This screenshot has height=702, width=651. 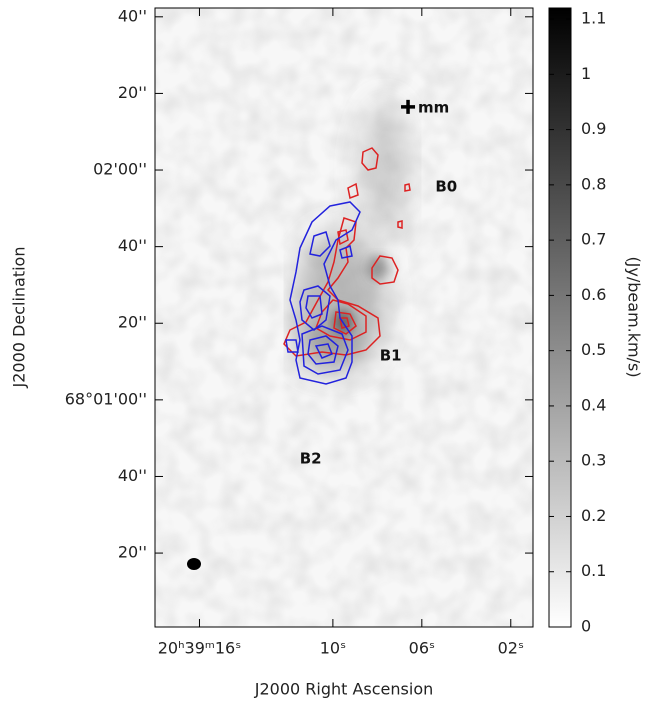 I want to click on annotation: B1, so click(x=391, y=355).